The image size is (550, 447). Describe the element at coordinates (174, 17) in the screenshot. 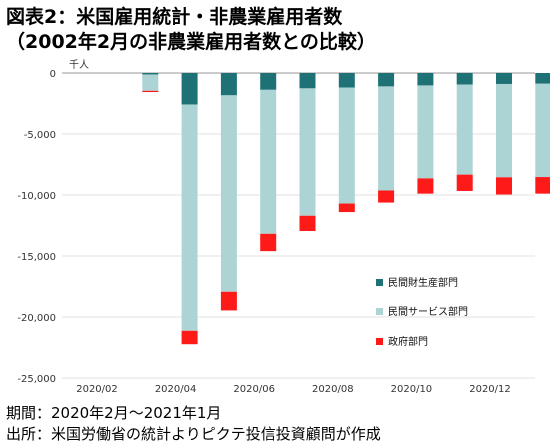

I see `chart-title-line1: 図表2：米国雇用統計・非農業雇用者数` at that location.